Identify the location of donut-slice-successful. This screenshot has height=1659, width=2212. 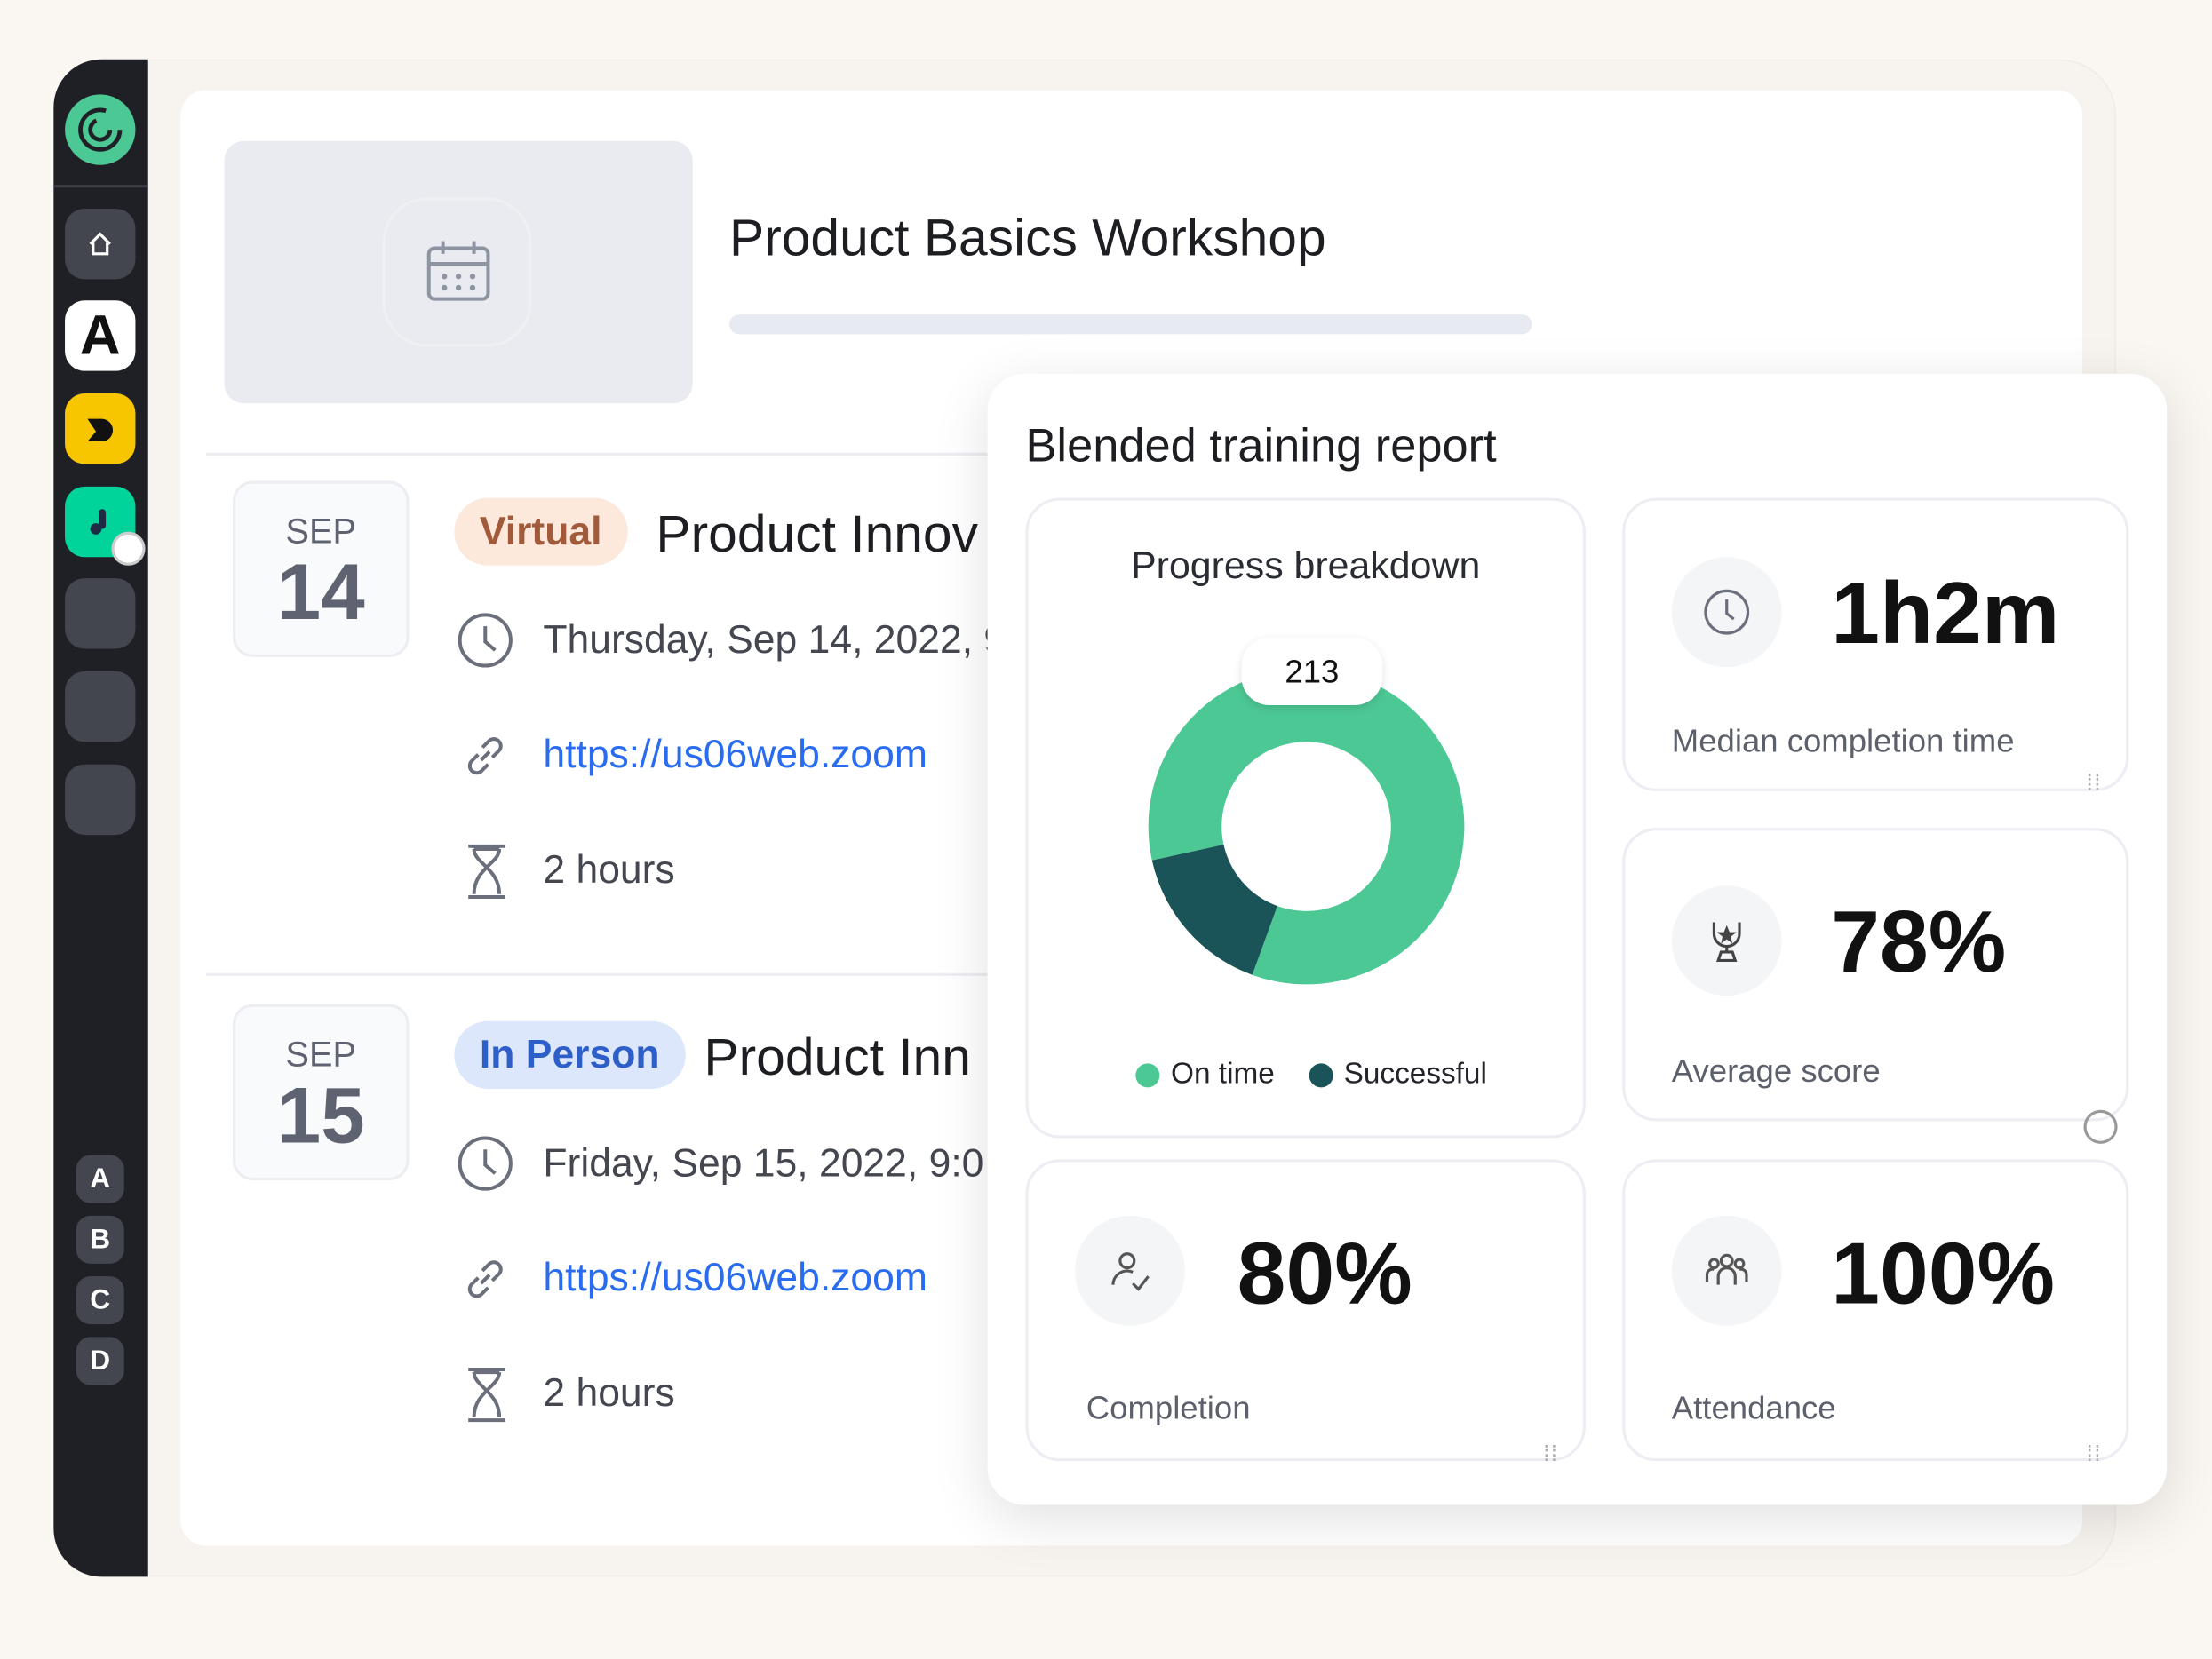
(1214, 910).